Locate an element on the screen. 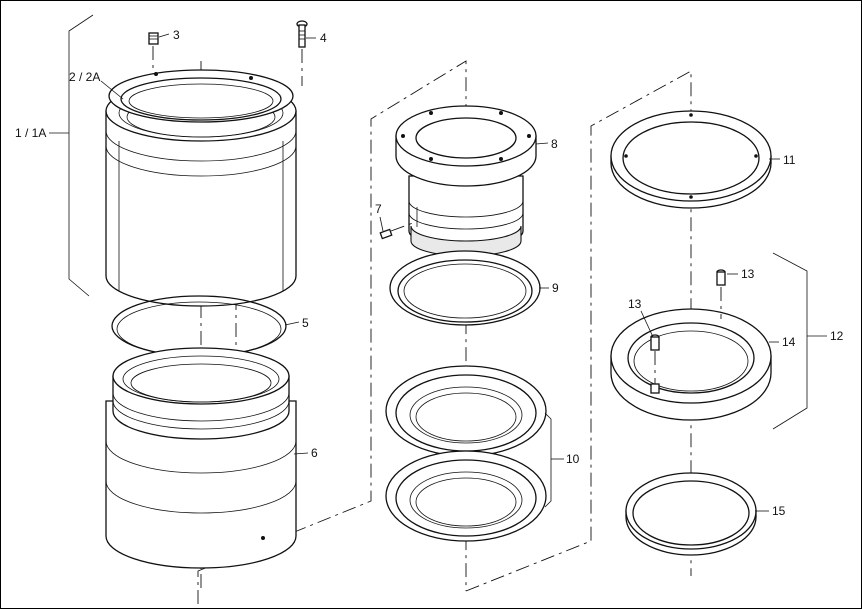  part-9-ring is located at coordinates (465, 288).